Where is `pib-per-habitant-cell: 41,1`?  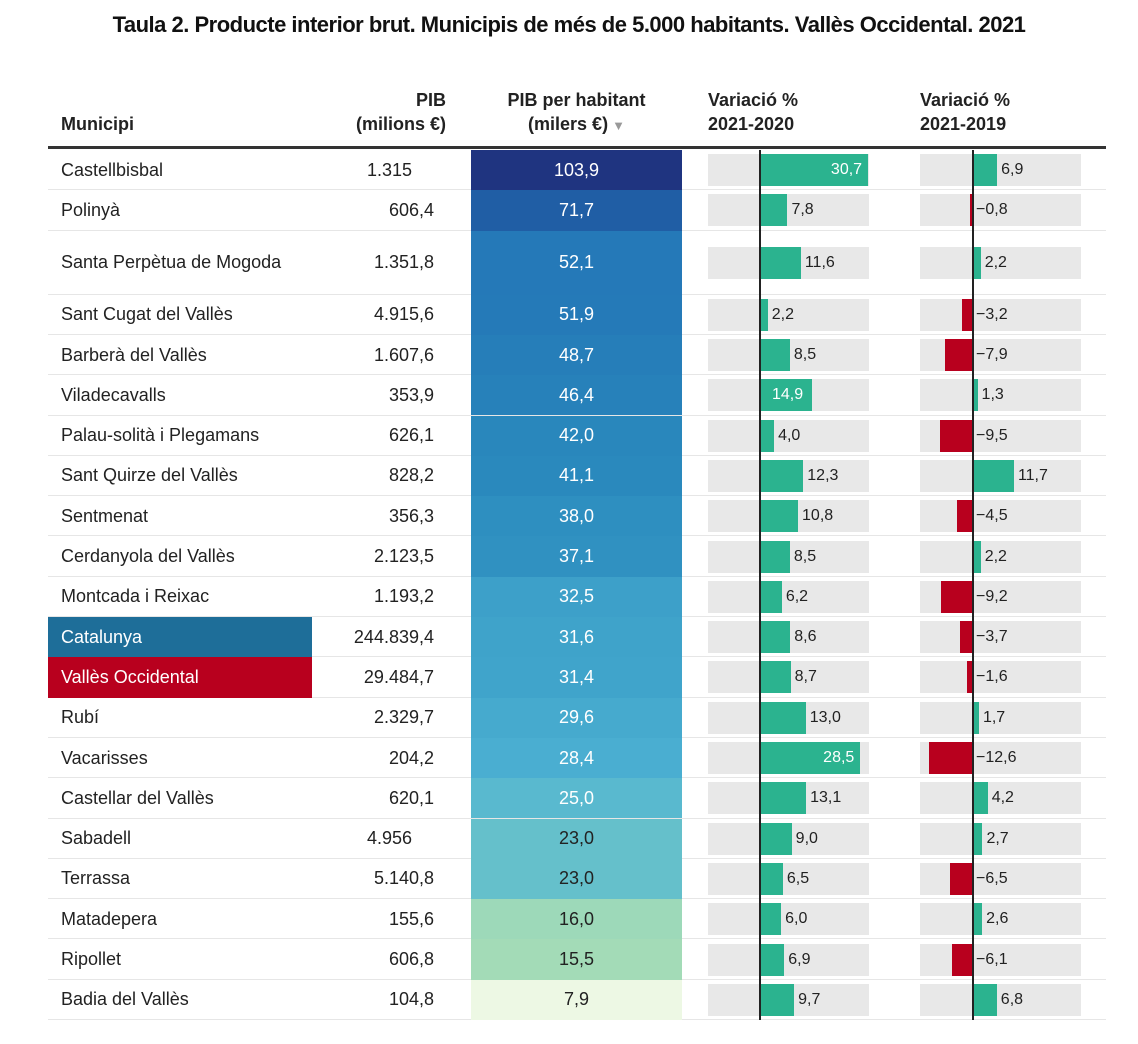
pib-per-habitant-cell: 41,1 is located at coordinates (576, 476).